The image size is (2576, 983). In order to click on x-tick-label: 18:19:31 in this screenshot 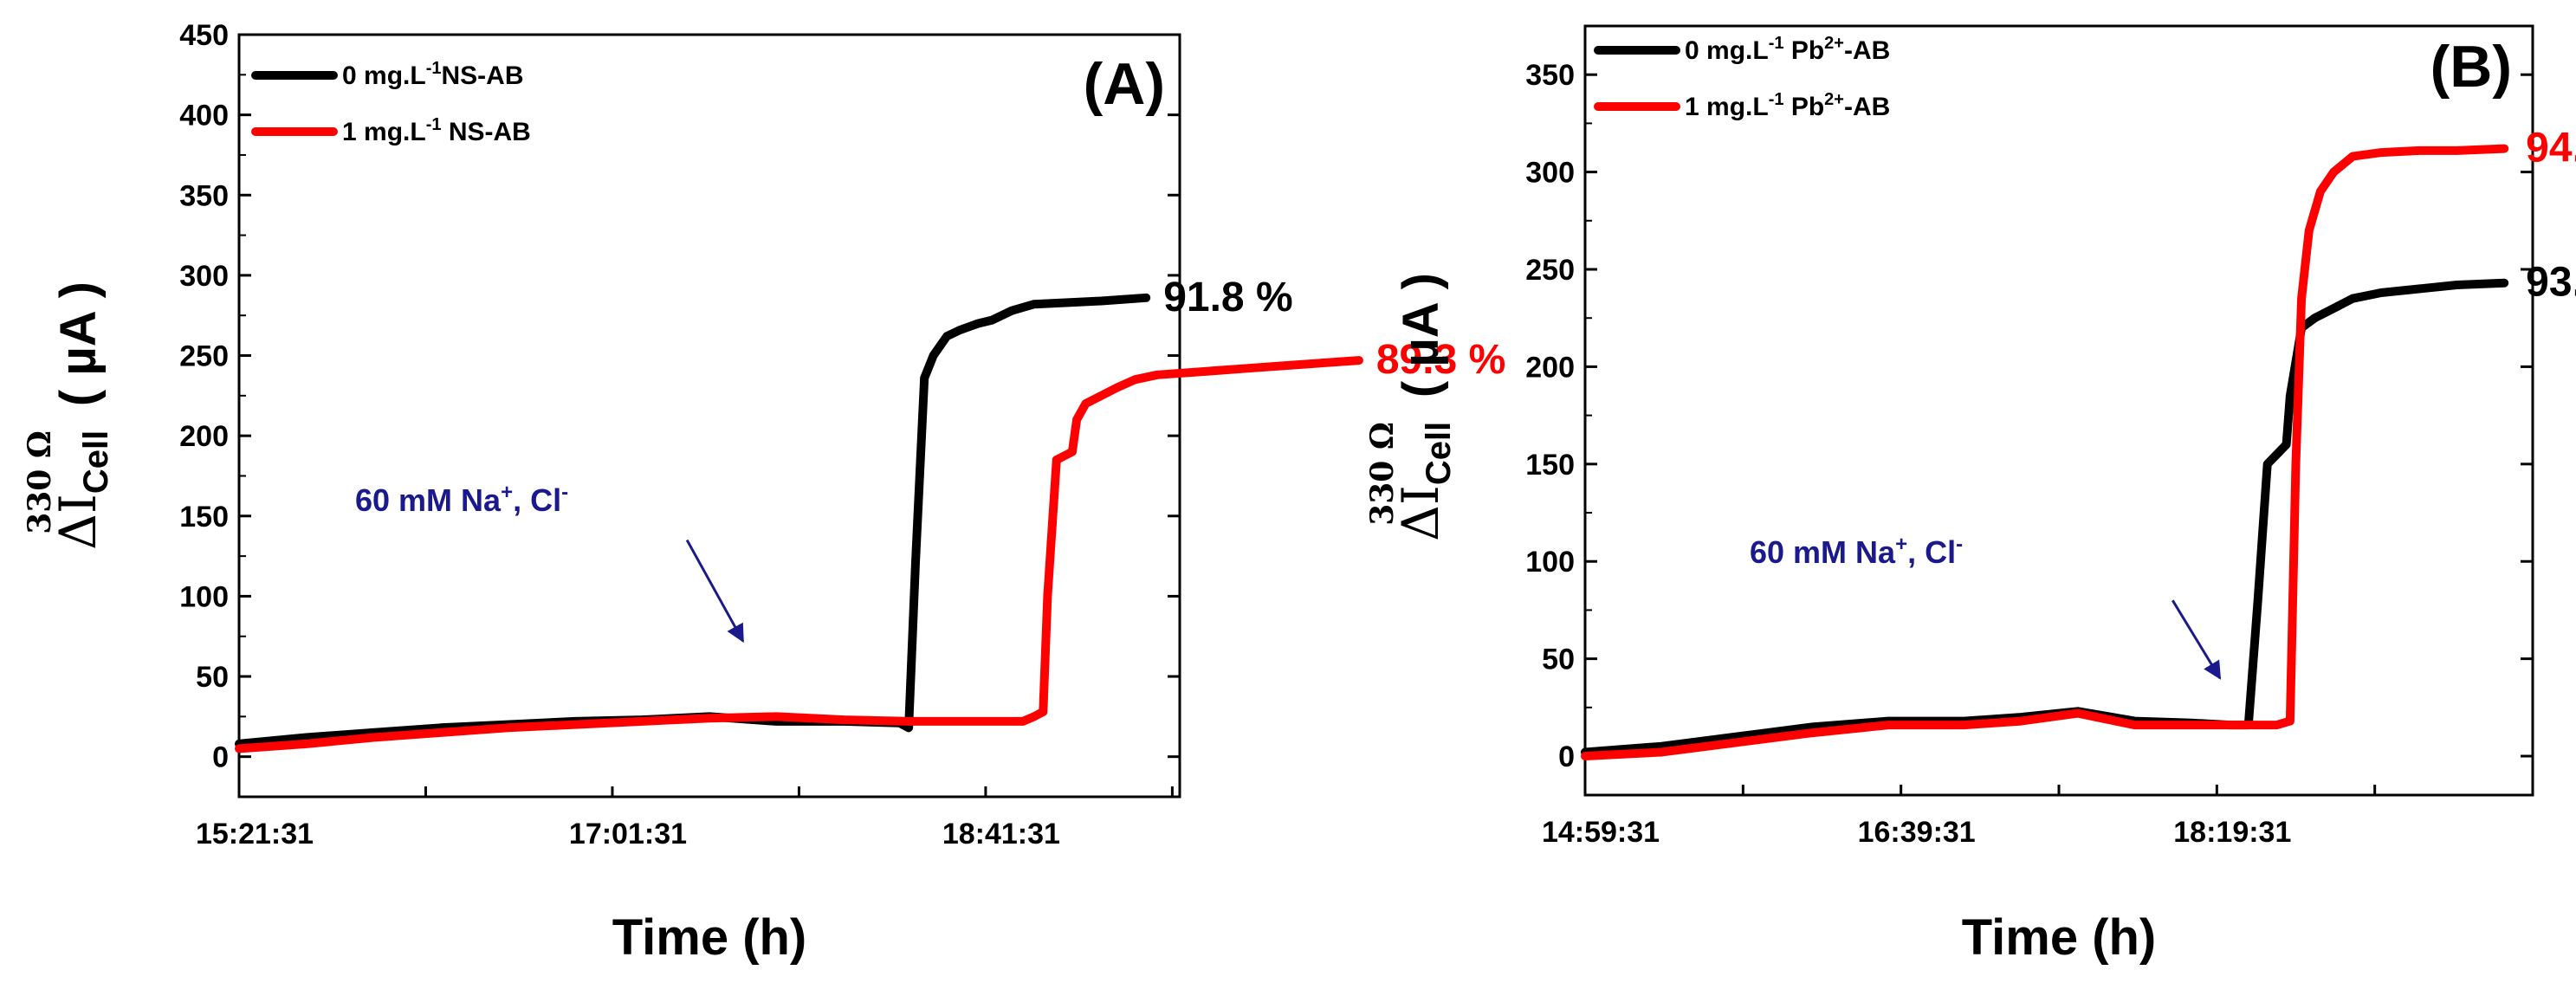, I will do `click(2232, 832)`.